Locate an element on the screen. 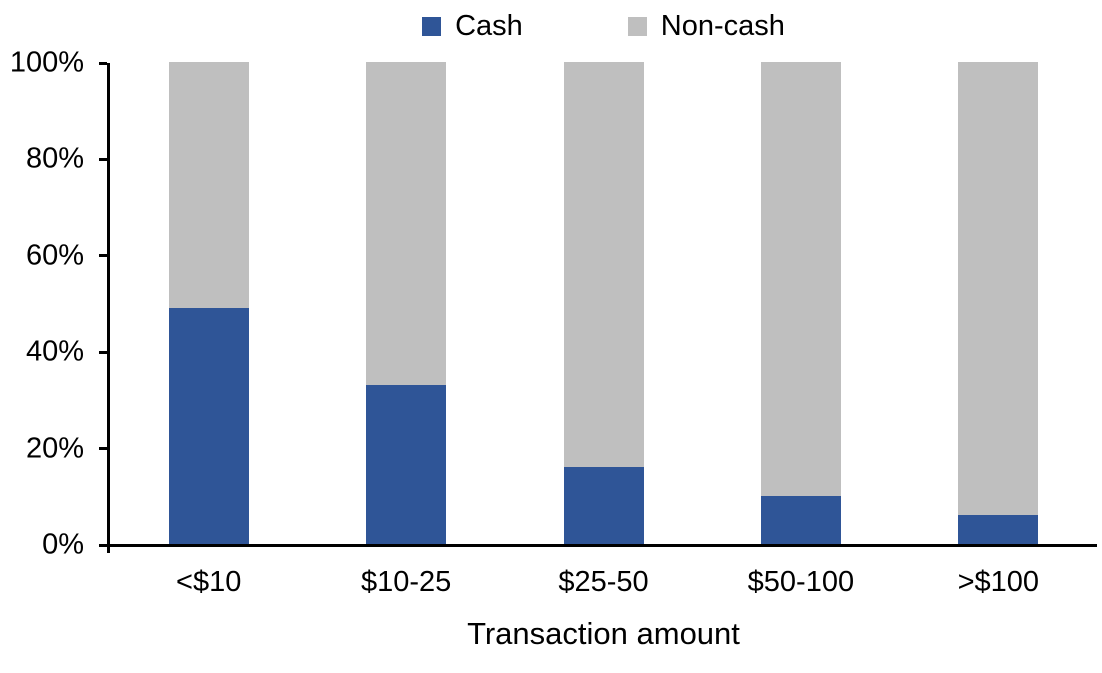 This screenshot has height=673, width=1102. noncash-swatch-icon is located at coordinates (637, 26).